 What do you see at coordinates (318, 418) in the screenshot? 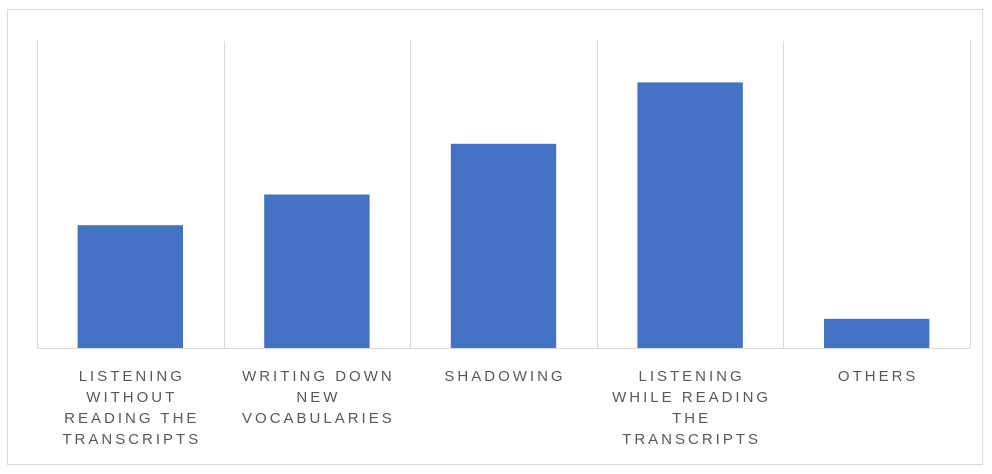
I see `x-tick-label-line: VOCABULARIES` at bounding box center [318, 418].